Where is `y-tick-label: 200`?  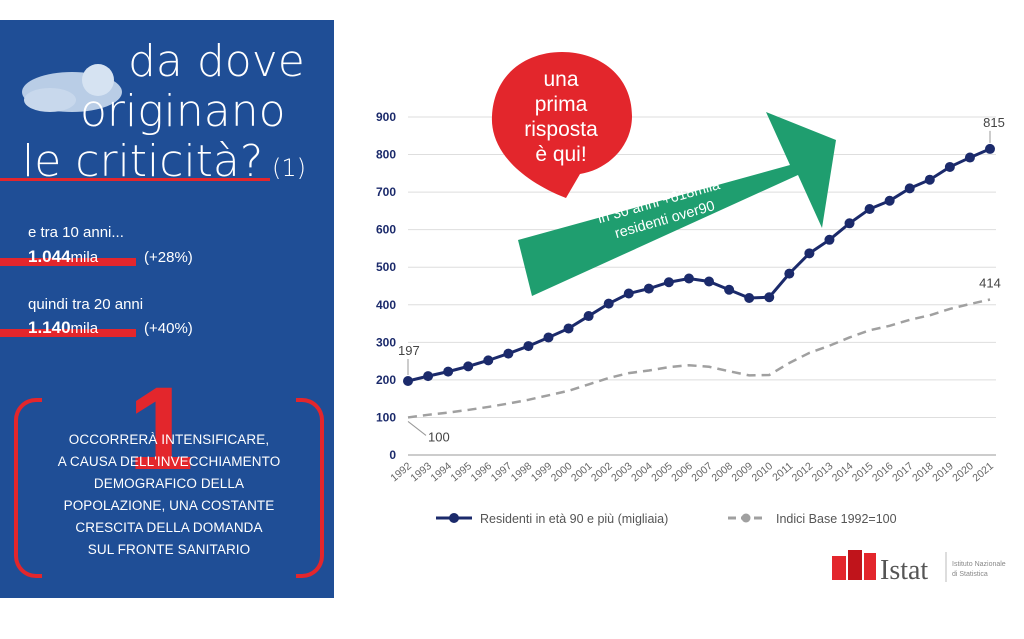
y-tick-label: 200 is located at coordinates (386, 380).